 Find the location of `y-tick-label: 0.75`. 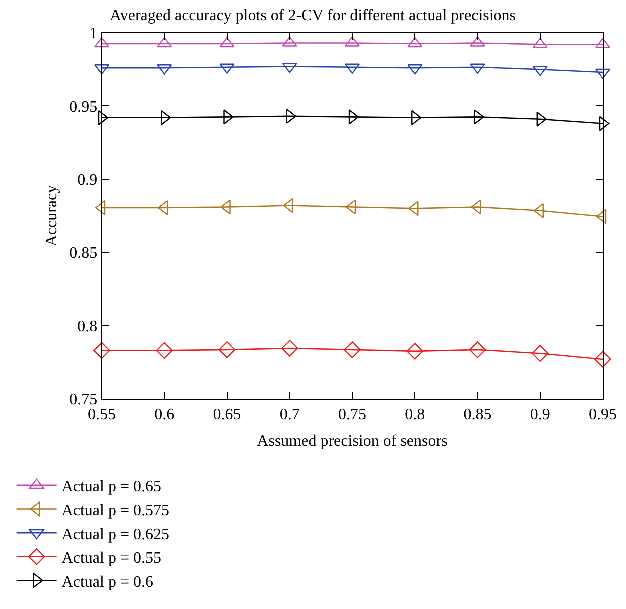

y-tick-label: 0.75 is located at coordinates (84, 400).